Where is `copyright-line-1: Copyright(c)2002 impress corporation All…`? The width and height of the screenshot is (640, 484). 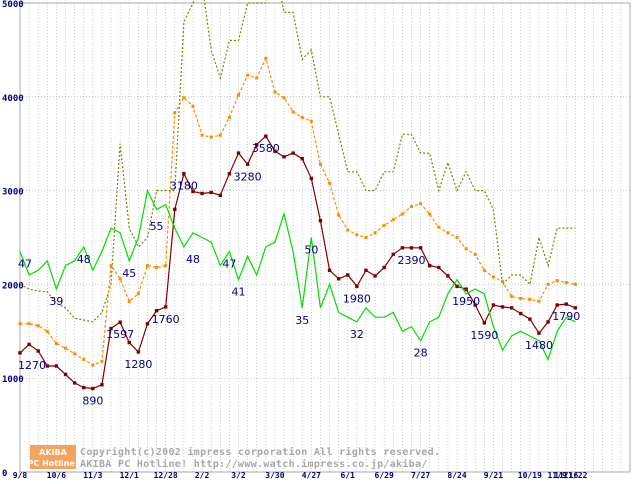
copyright-line-1: Copyright(c)2002 impress corporation All… is located at coordinates (260, 452).